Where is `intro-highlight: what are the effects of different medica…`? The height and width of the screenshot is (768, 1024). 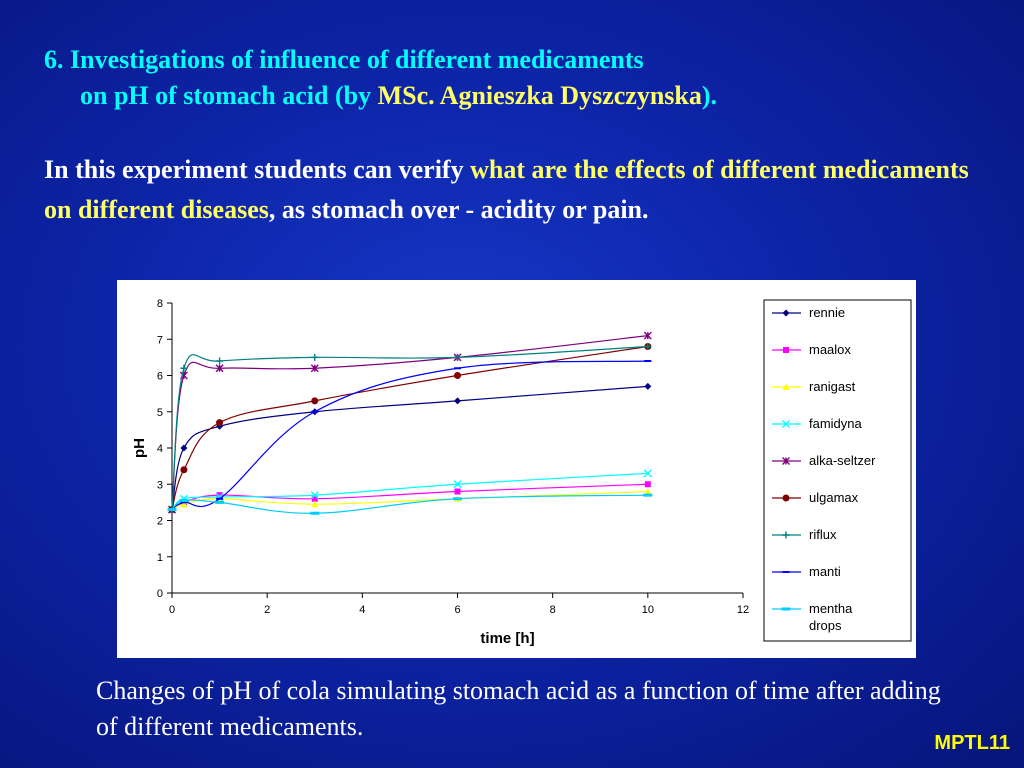 intro-highlight: what are the effects of different medica… is located at coordinates (506, 189).